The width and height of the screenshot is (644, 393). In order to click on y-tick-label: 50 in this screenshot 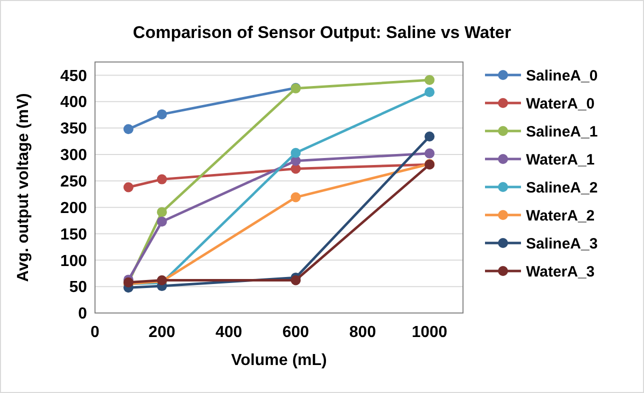, I will do `click(78, 287)`.